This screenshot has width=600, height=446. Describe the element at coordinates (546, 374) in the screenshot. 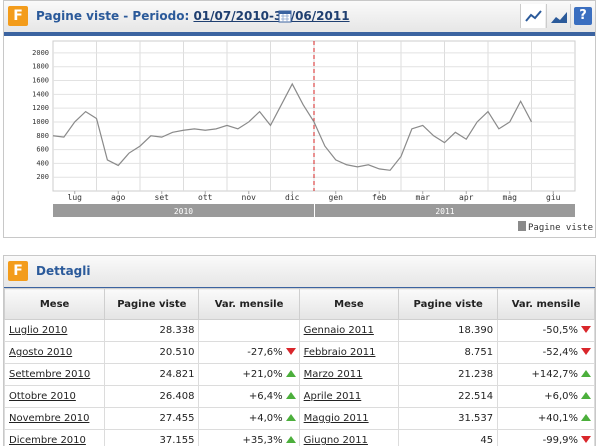

I see `monthly-change: +142,7%` at that location.